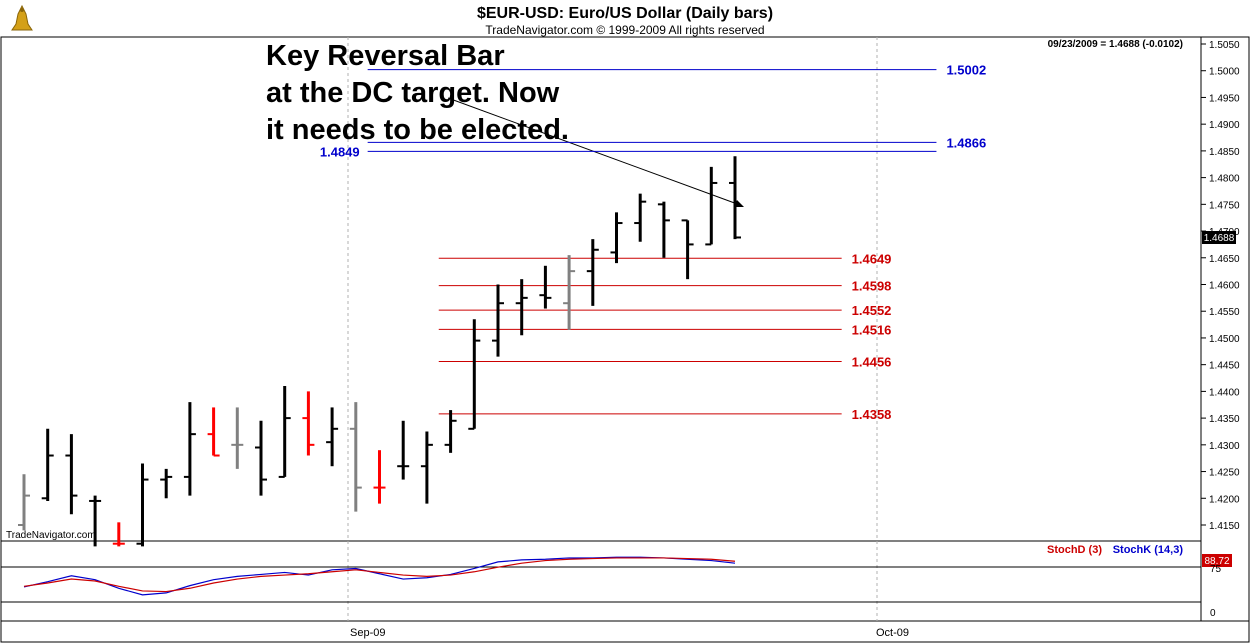  I want to click on stoch-value-tag: 88.72, so click(1216, 561).